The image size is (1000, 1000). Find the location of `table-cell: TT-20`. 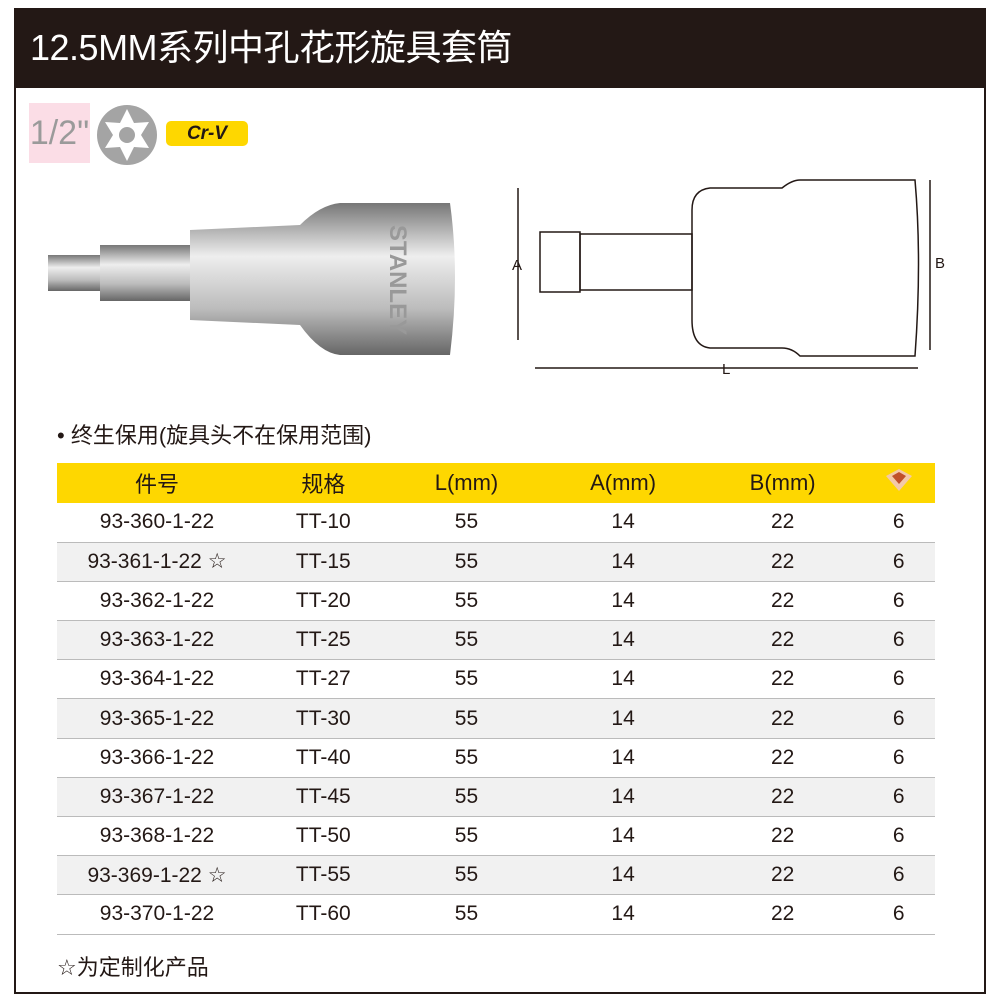

table-cell: TT-20 is located at coordinates (323, 601).